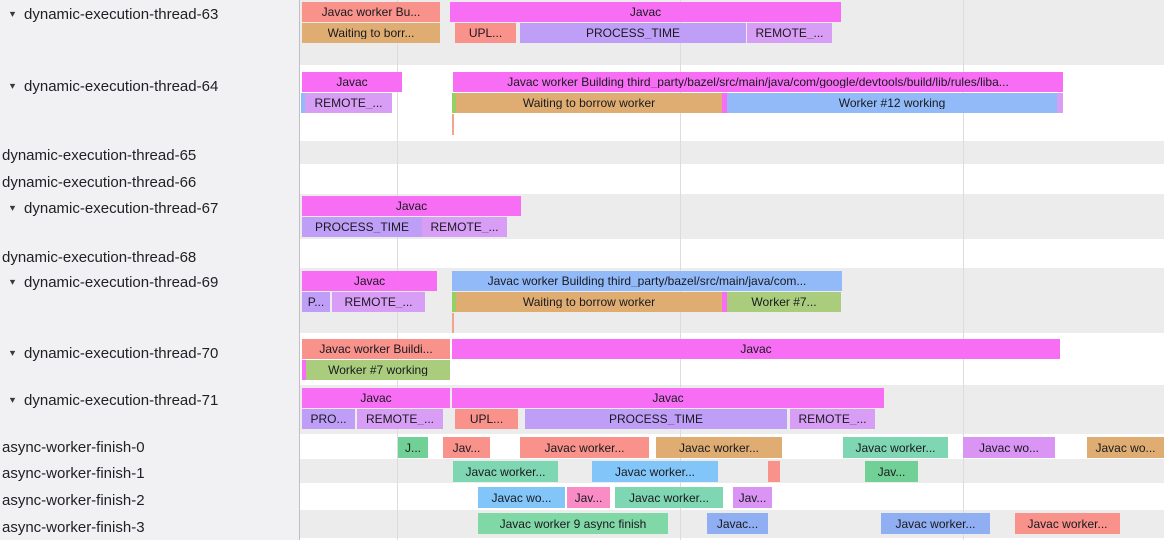 The image size is (1164, 540). I want to click on track-name-label: dynamic-execution-thread-68, so click(99, 257).